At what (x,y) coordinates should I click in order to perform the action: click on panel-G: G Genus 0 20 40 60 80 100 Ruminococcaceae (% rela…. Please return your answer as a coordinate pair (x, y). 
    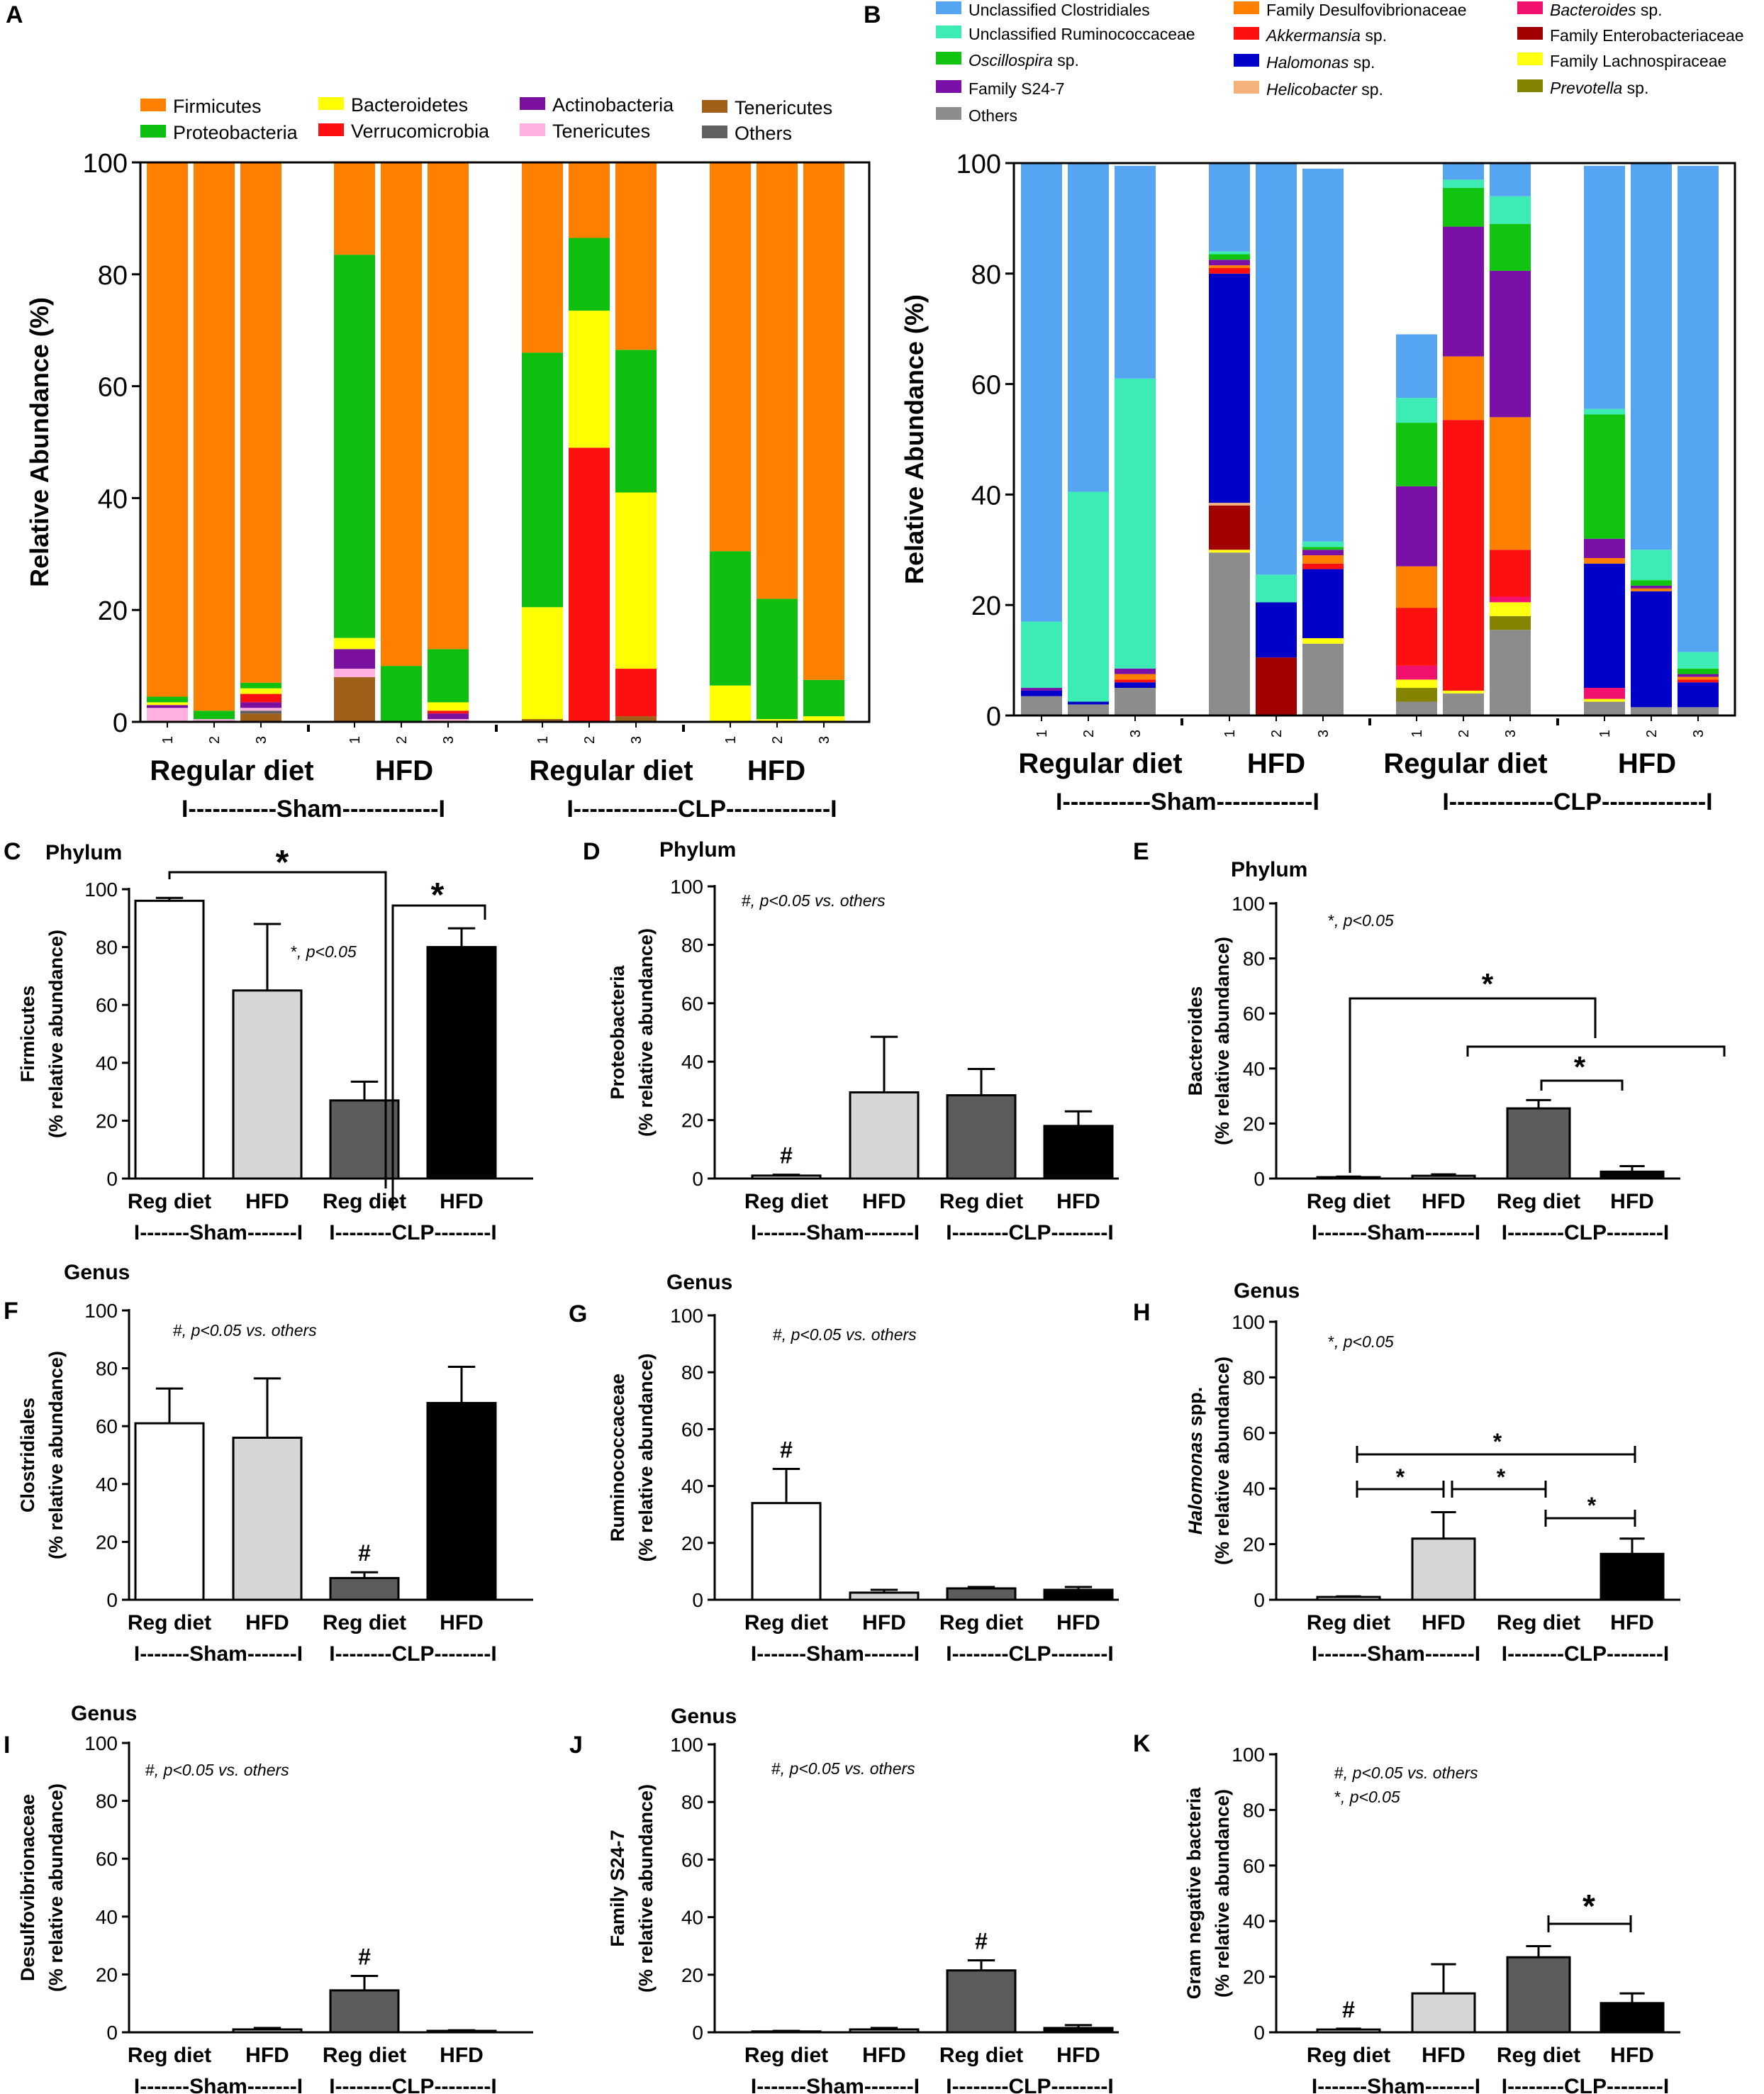
    Looking at the image, I should click on (844, 1468).